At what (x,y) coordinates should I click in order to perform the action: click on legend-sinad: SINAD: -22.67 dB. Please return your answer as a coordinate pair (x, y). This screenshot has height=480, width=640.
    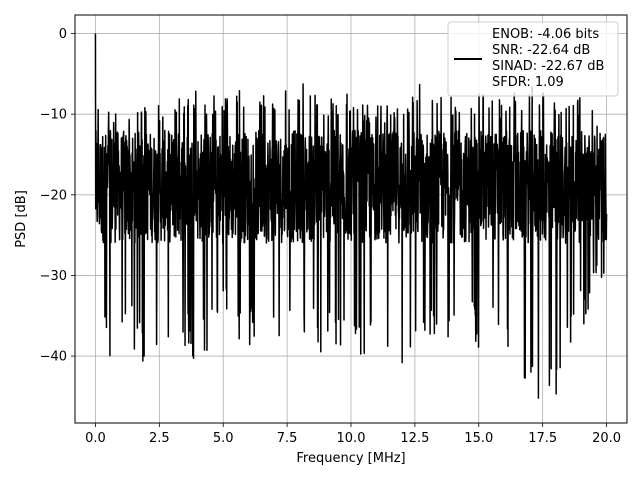
    Looking at the image, I should click on (548, 66).